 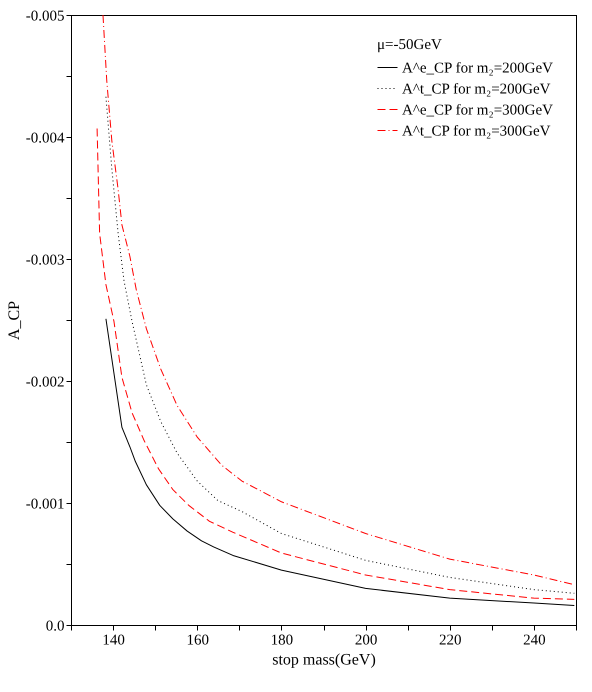 What do you see at coordinates (55, 626) in the screenshot?
I see `y-tick-label: 0.0` at bounding box center [55, 626].